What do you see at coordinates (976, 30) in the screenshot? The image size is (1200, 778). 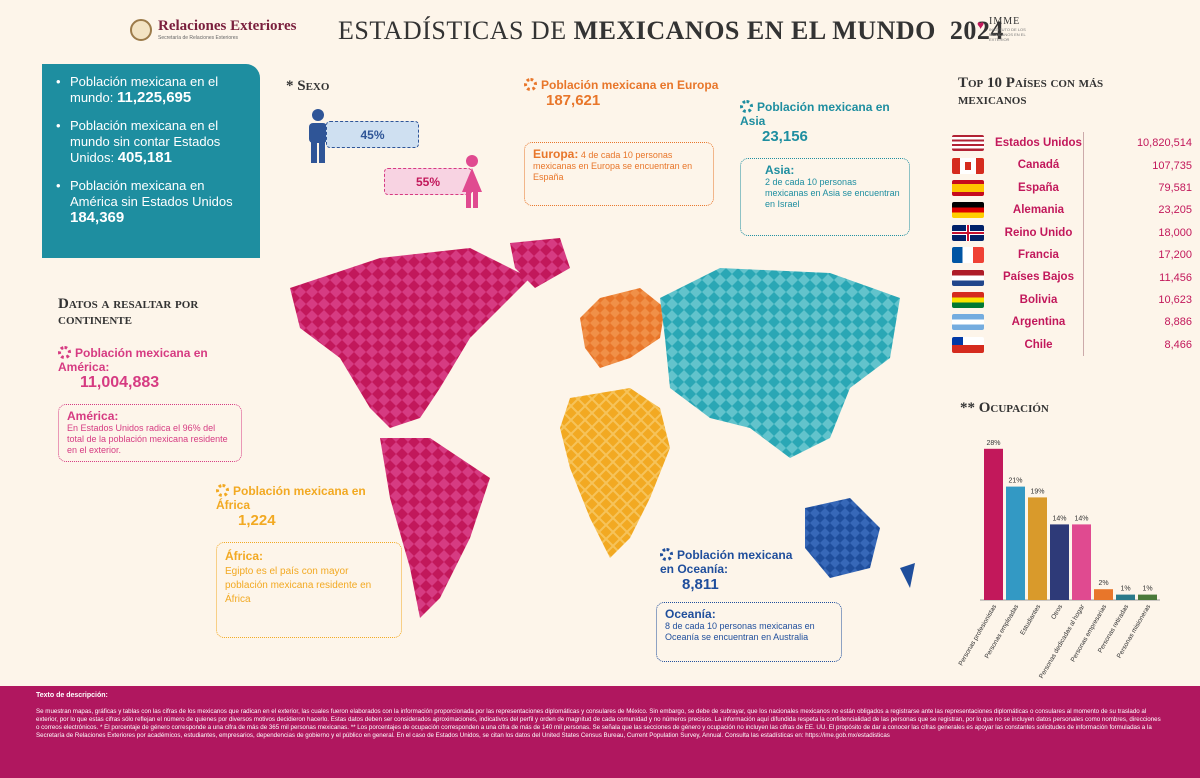 I see `year: 2024` at bounding box center [976, 30].